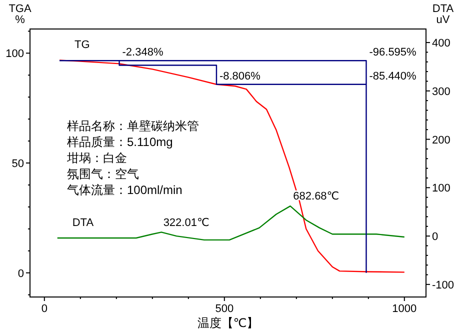 The image size is (460, 330). What do you see at coordinates (124, 190) in the screenshot?
I see `annotation: 气体流量：100ml/min` at bounding box center [124, 190].